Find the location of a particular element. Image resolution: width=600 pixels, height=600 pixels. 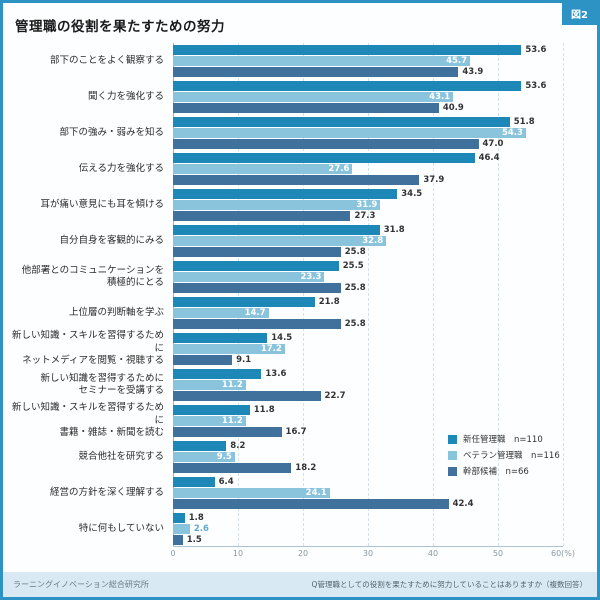

bar-track: 32.8 is located at coordinates (383, 241).